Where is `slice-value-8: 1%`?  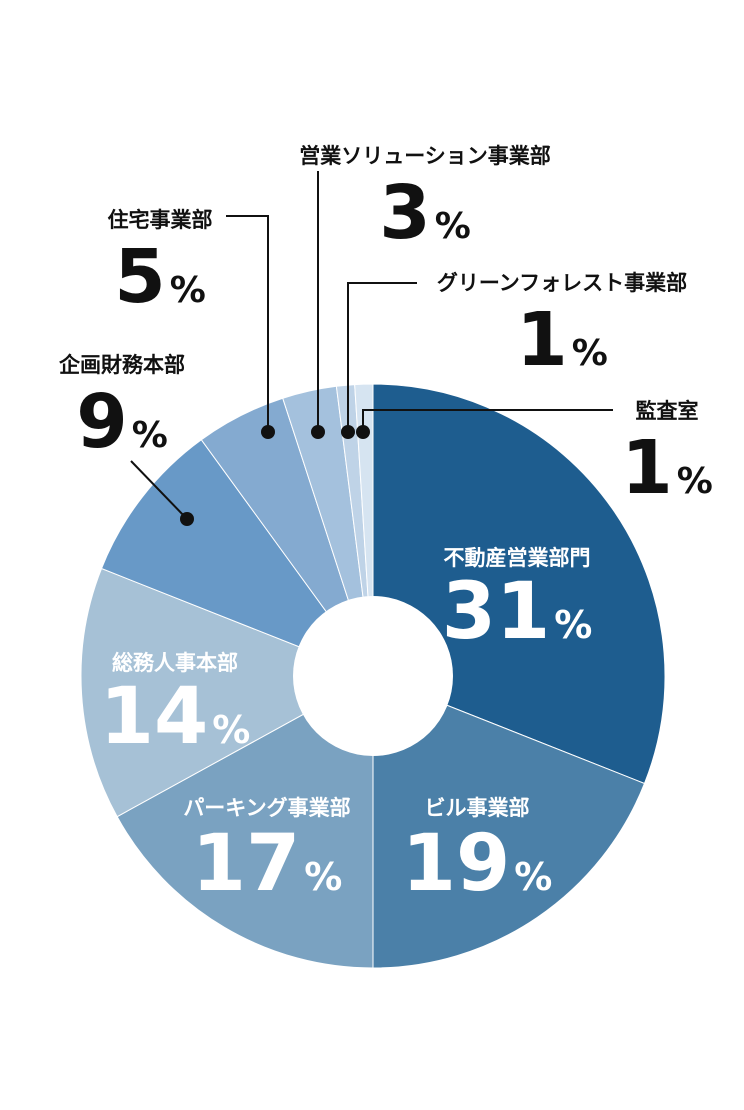 slice-value-8: 1% is located at coordinates (667, 468).